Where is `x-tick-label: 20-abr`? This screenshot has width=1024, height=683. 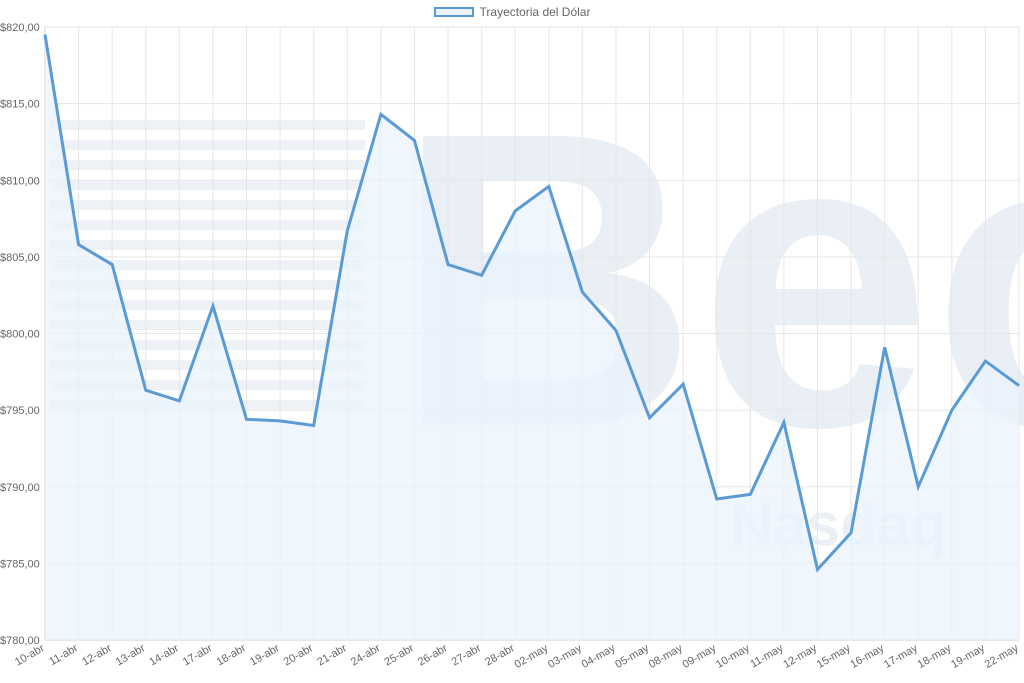
x-tick-label: 20-abr is located at coordinates (299, 655).